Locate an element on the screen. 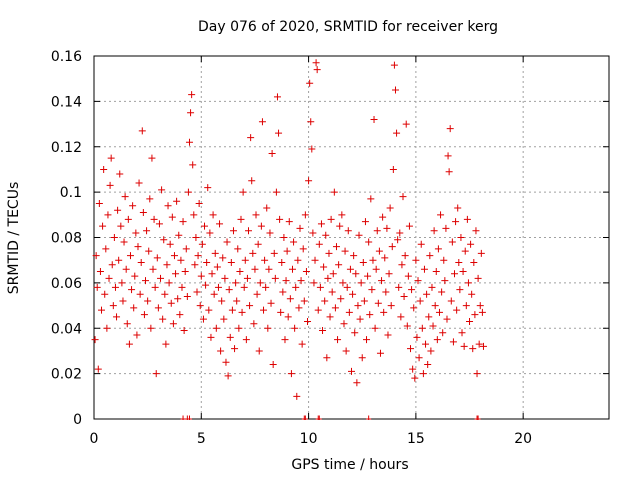 This screenshot has height=480, width=640. y-tick-label: 0.04 is located at coordinates (66, 329).